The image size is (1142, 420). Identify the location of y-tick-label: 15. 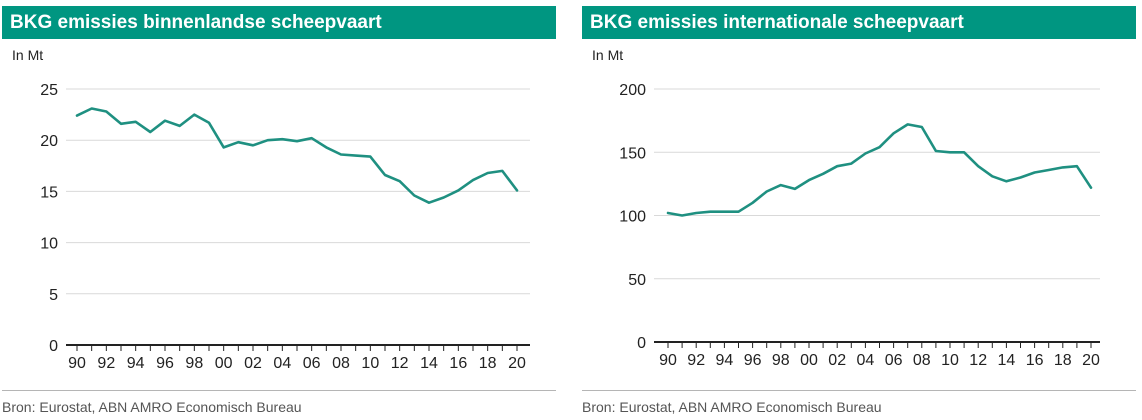
(49, 192).